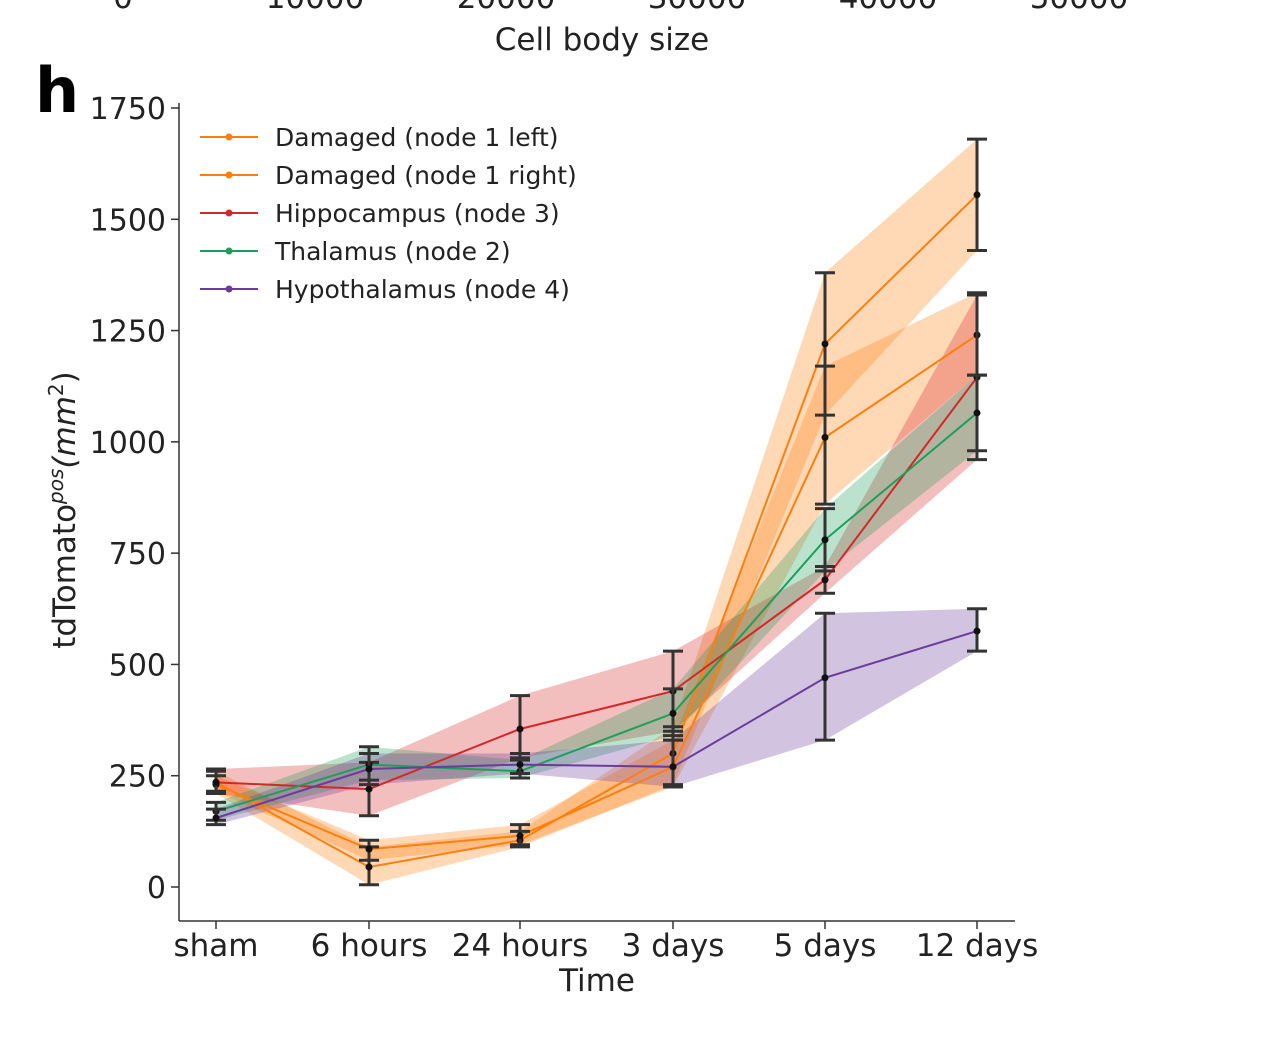  Describe the element at coordinates (422, 289) in the screenshot. I see `legend-label: Hypothalamus (node 4)` at that location.